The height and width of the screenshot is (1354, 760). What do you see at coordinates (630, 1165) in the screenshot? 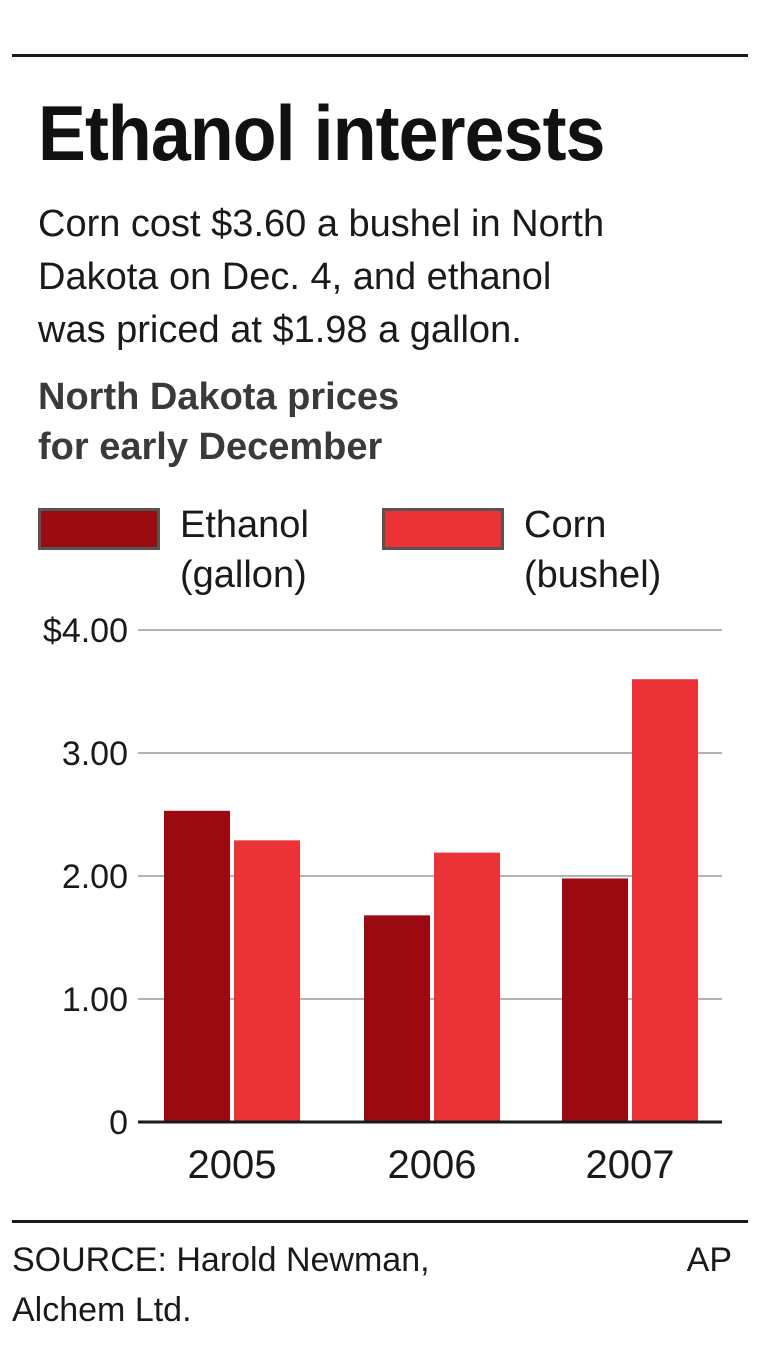
I see `x-tick-label: 2007` at bounding box center [630, 1165].